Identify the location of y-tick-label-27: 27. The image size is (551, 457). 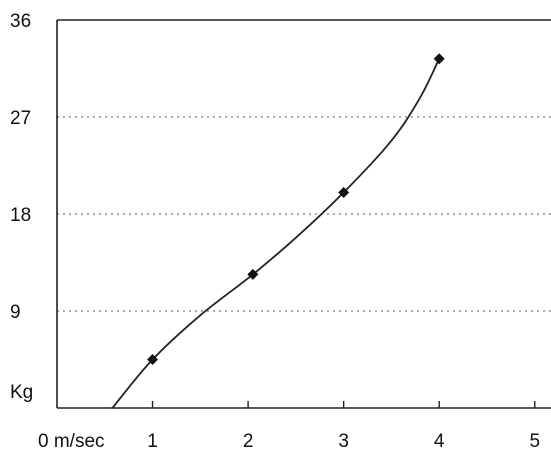
(20, 118).